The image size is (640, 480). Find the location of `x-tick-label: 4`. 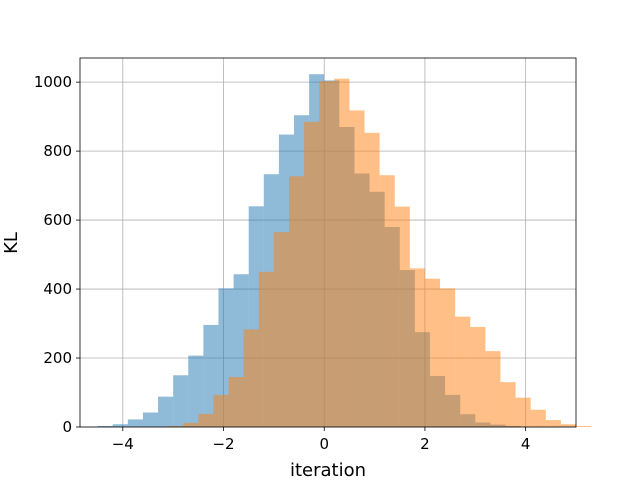

x-tick-label: 4 is located at coordinates (526, 444).